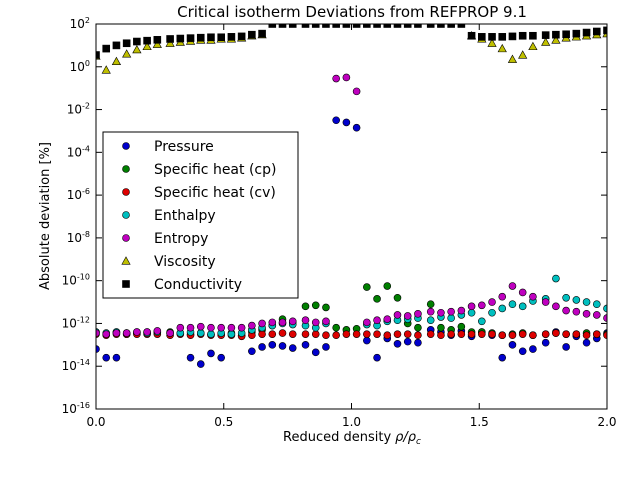 Image resolution: width=640 pixels, height=480 pixels. What do you see at coordinates (126, 215) in the screenshot?
I see `legend-marker-enthalpy` at bounding box center [126, 215].